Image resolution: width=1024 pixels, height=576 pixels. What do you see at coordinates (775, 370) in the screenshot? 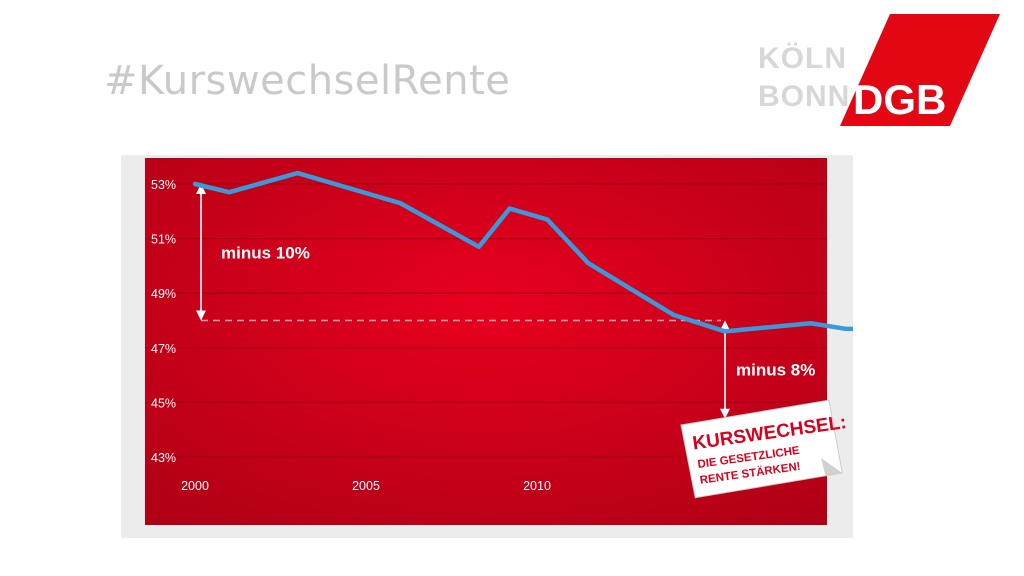
I see `annotation-minus-8: minus 8%` at bounding box center [775, 370].